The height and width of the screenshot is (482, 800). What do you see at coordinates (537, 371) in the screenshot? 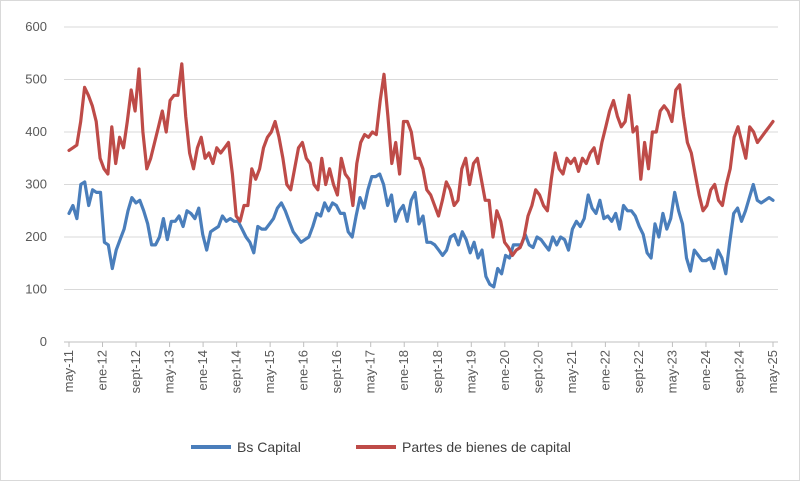
I see `x-tick-label: sept-20` at bounding box center [537, 371].